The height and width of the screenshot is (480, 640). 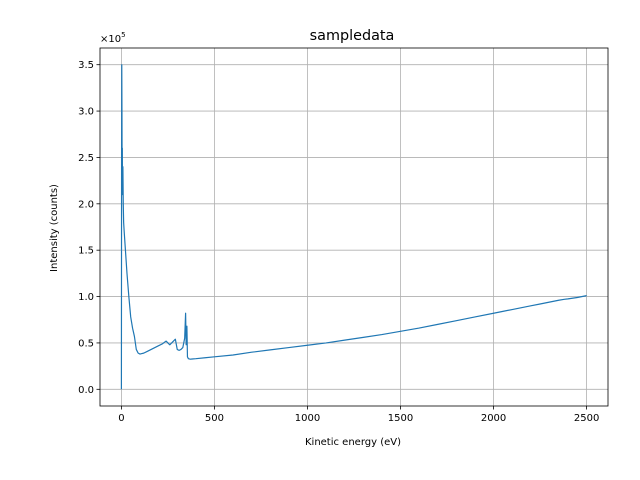 I want to click on y-tick-label: 3.0, so click(x=86, y=112).